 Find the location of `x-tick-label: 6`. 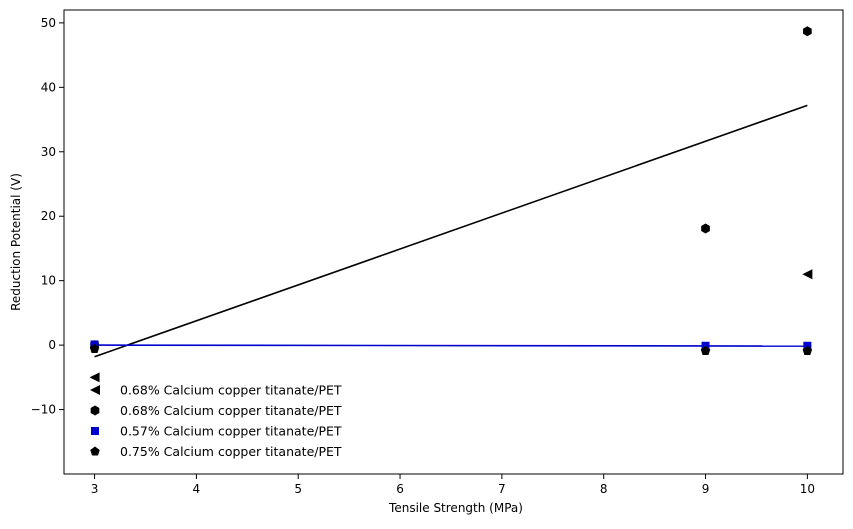

x-tick-label: 6 is located at coordinates (400, 489).